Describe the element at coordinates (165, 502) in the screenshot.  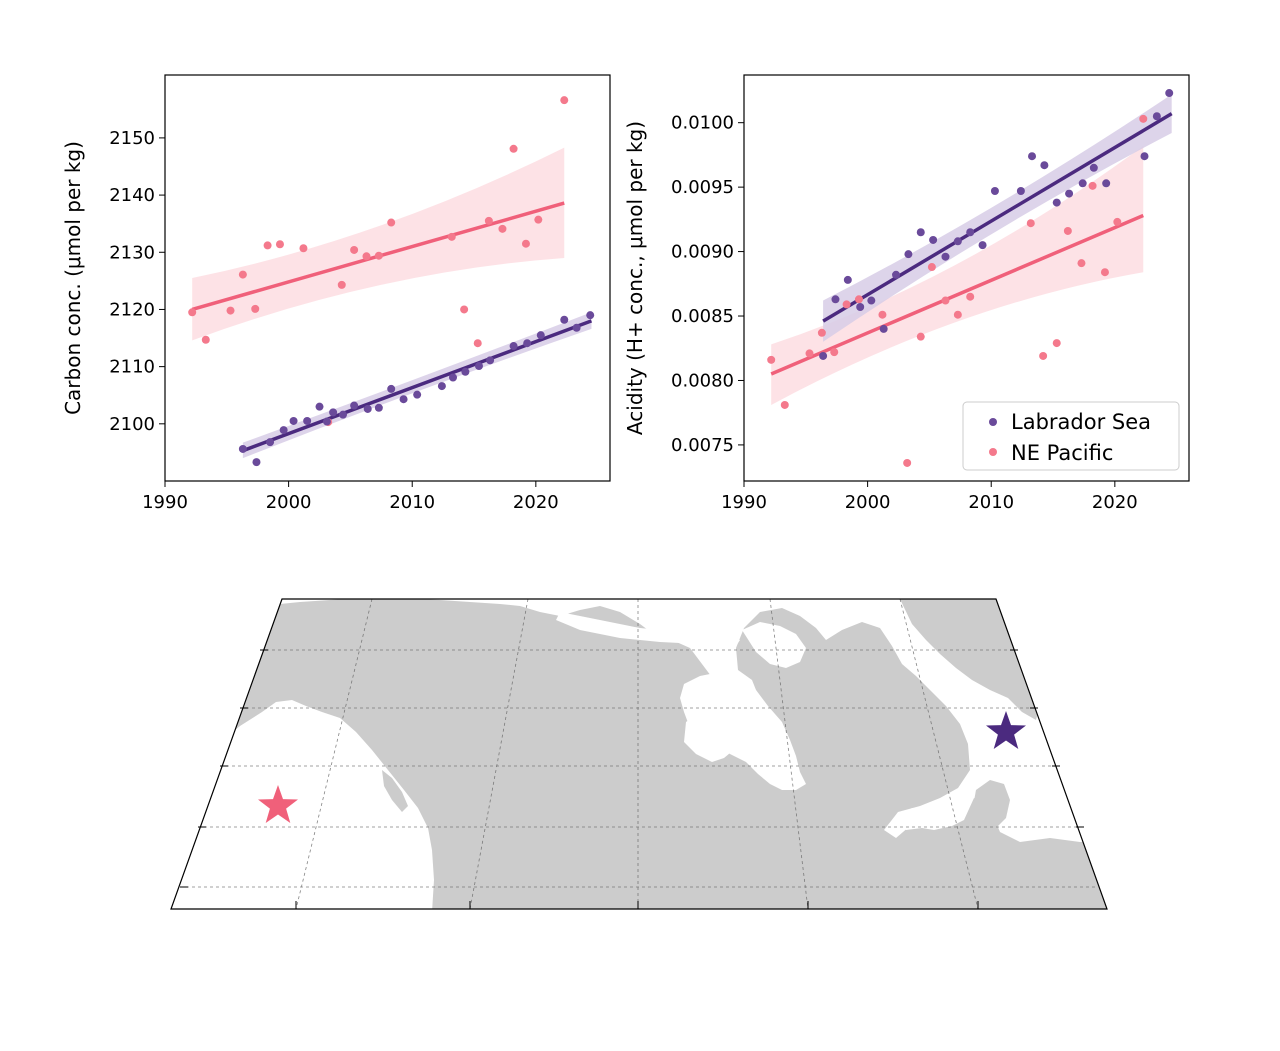
I see `carbon-x-tick-label: 1990` at that location.